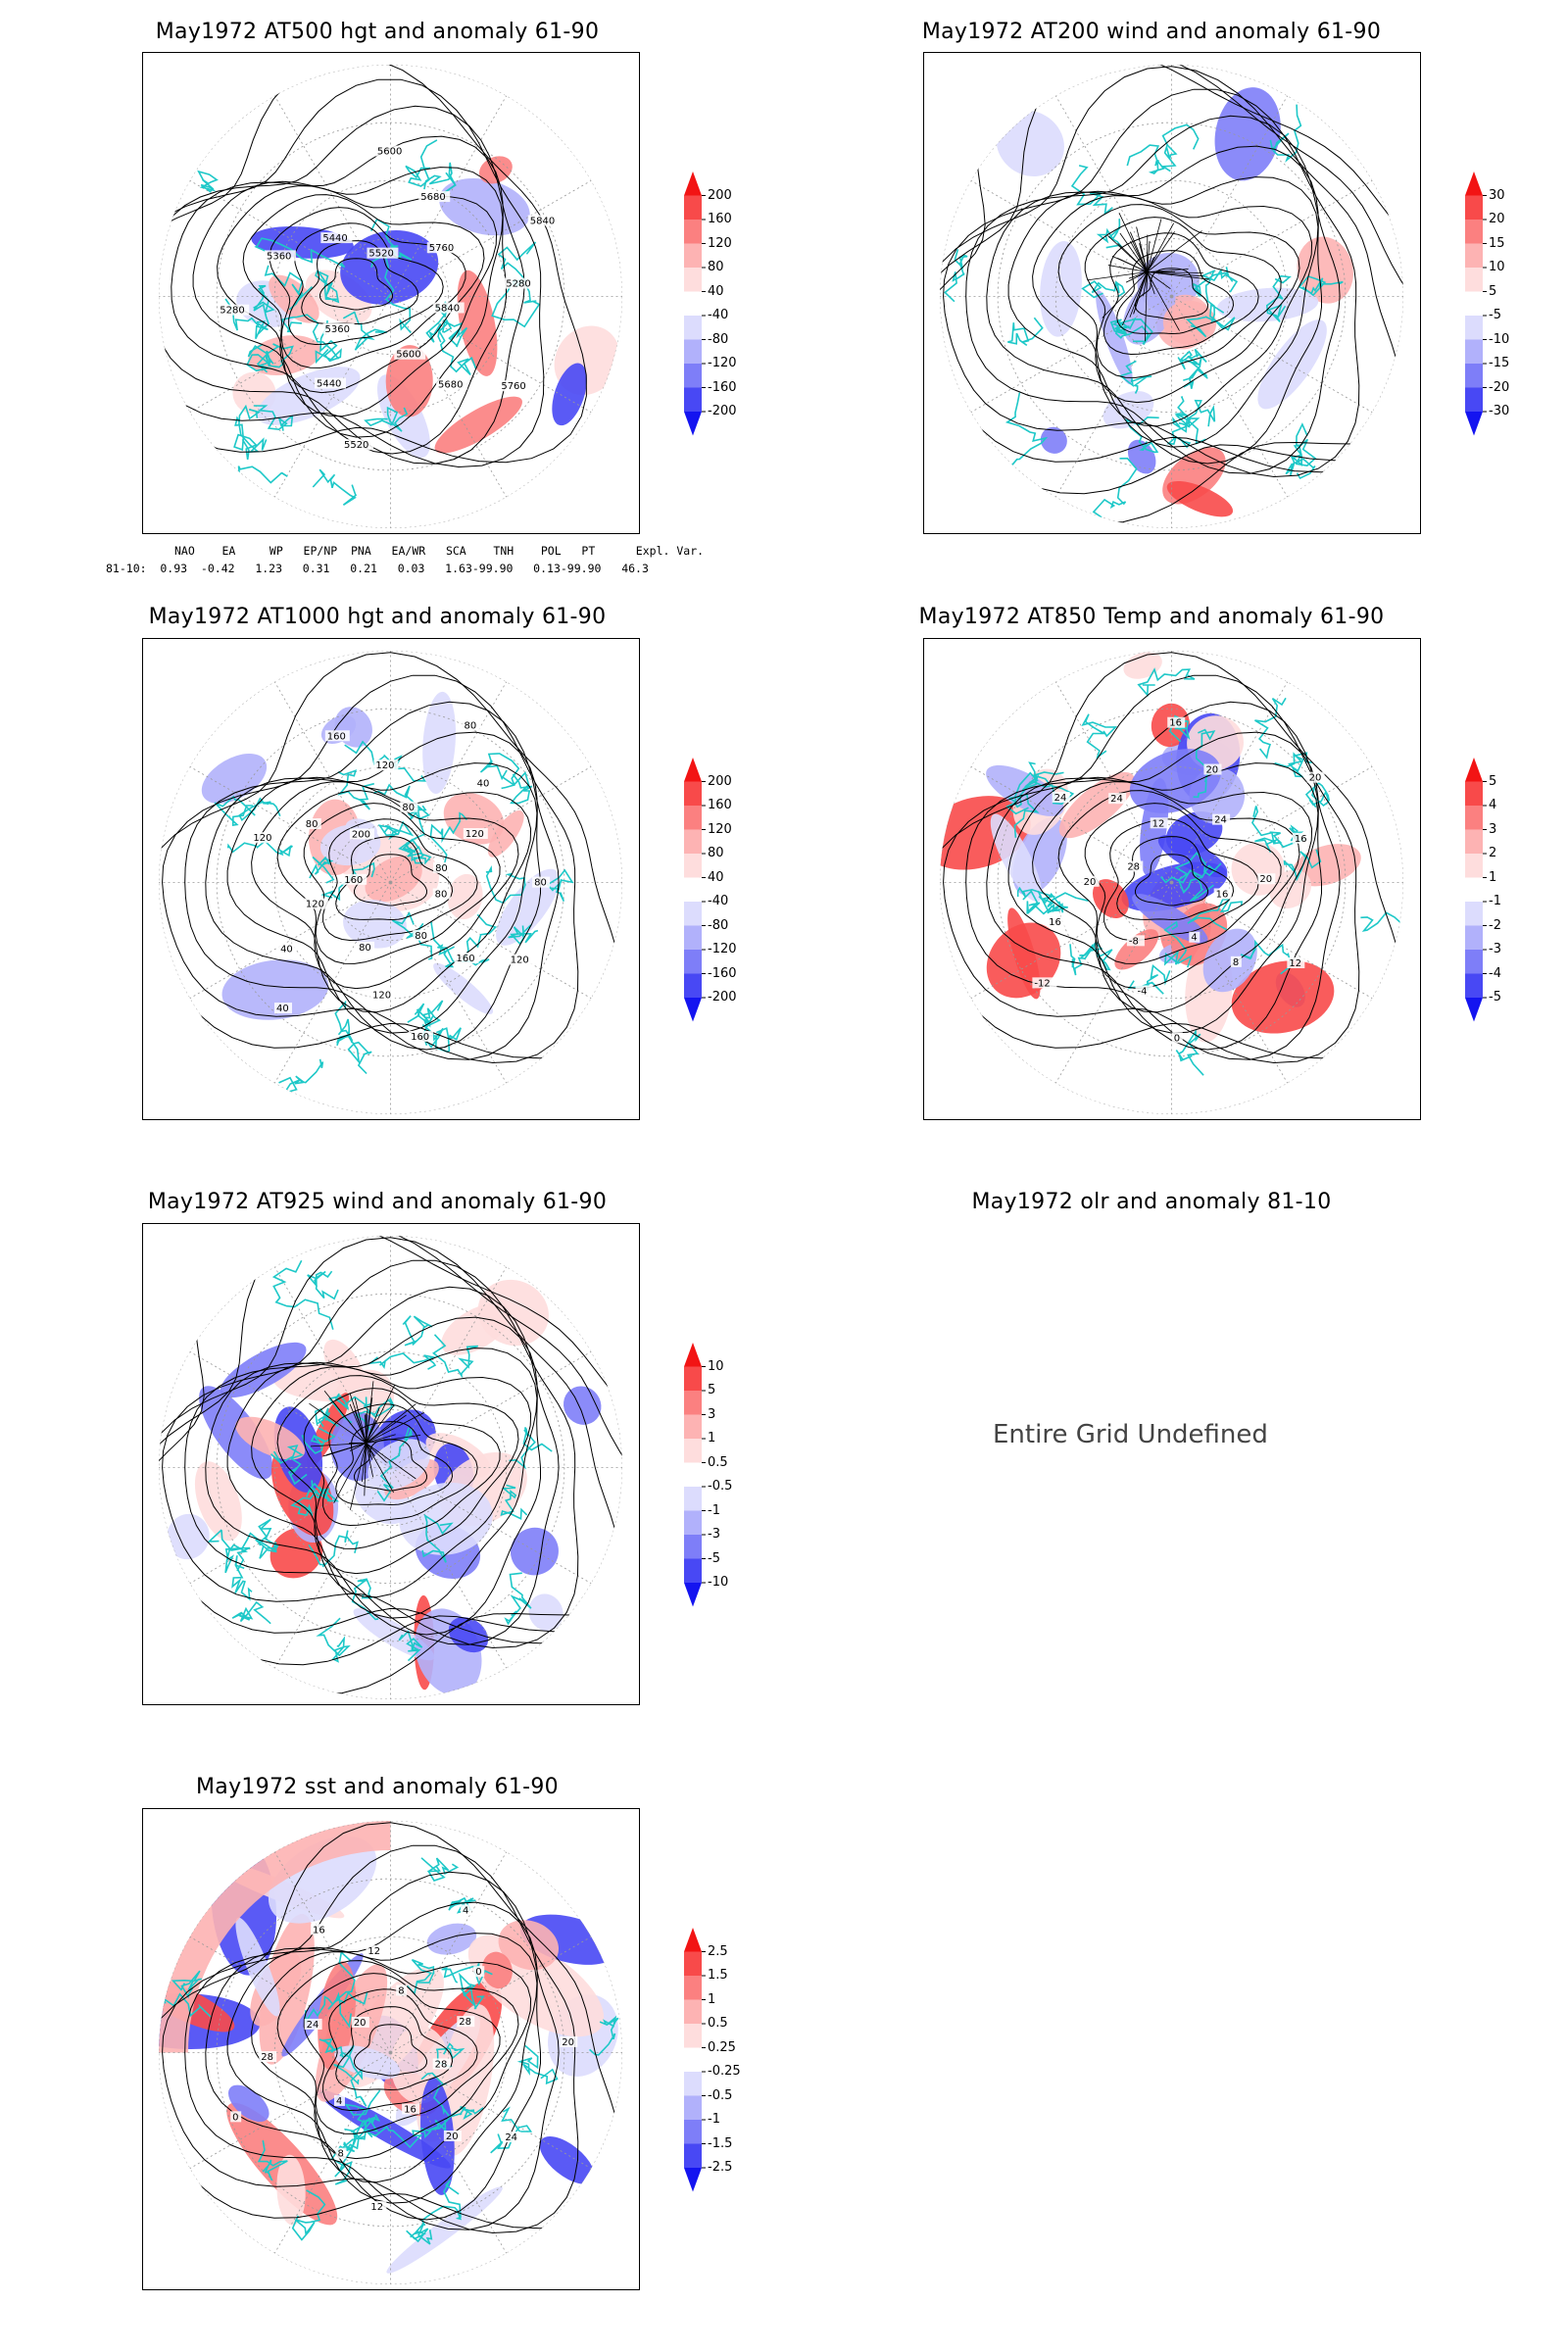  Describe the element at coordinates (722, 973) in the screenshot. I see `colorbar-label: -160` at that location.